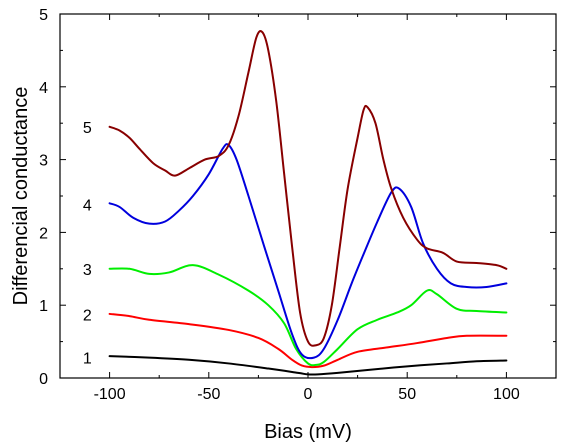 This screenshot has height=445, width=574. What do you see at coordinates (43, 306) in the screenshot?
I see `y-tick-label: 1` at bounding box center [43, 306].